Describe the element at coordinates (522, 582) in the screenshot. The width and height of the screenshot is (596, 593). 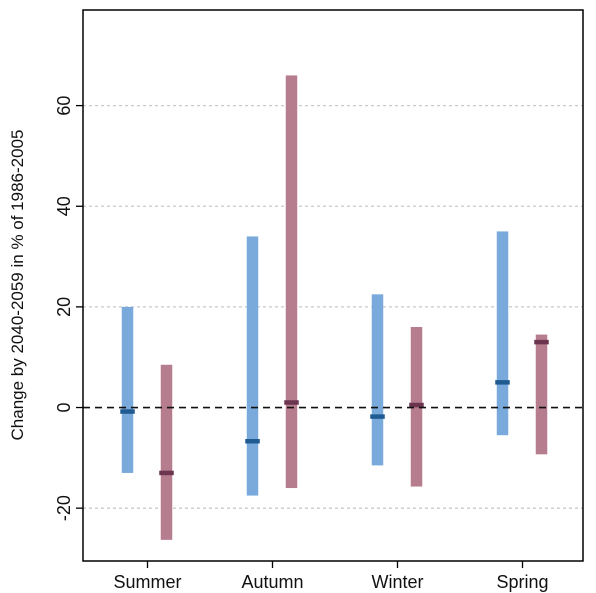
I see `x-tick-label: Spring` at that location.